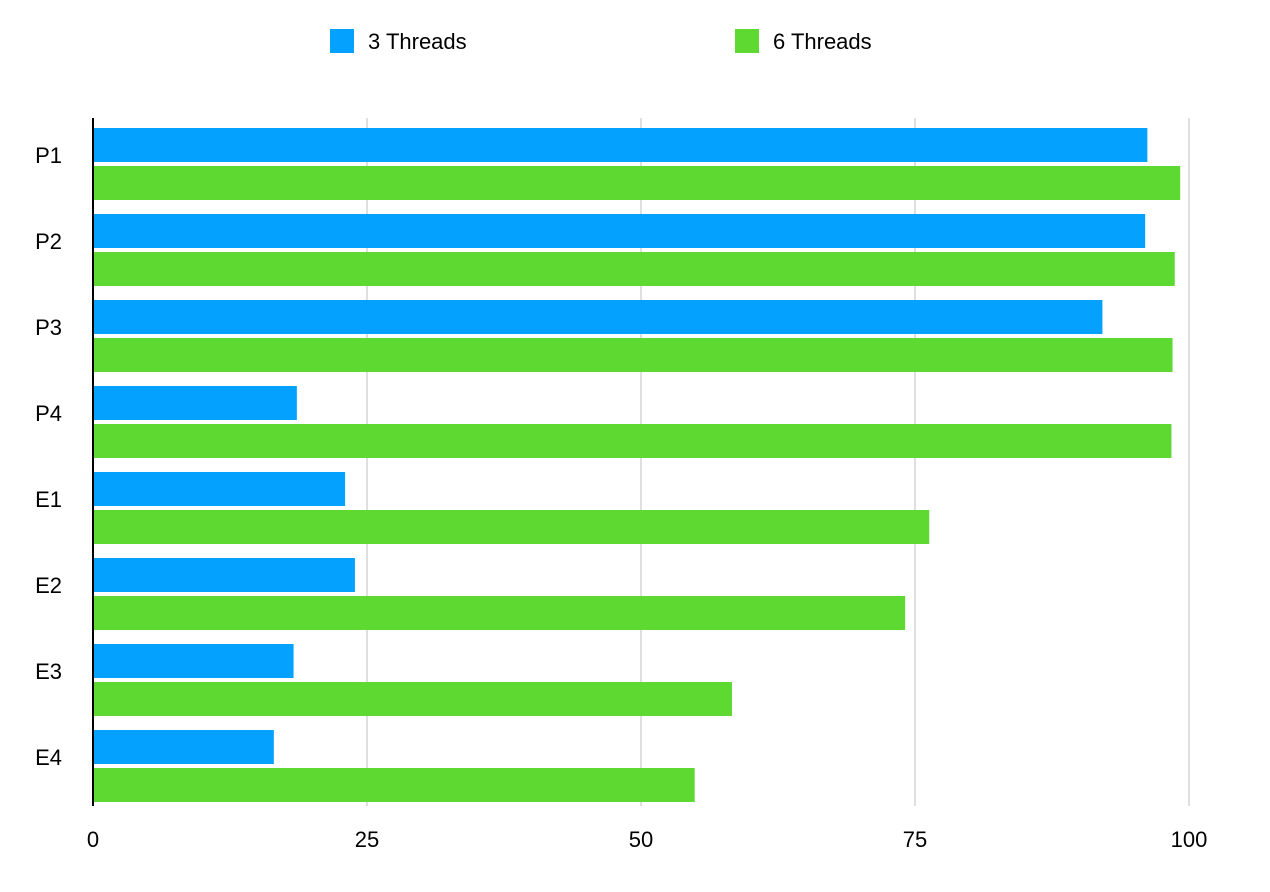 This screenshot has height=892, width=1270. What do you see at coordinates (48, 585) in the screenshot?
I see `category-label-e2: E2` at bounding box center [48, 585].